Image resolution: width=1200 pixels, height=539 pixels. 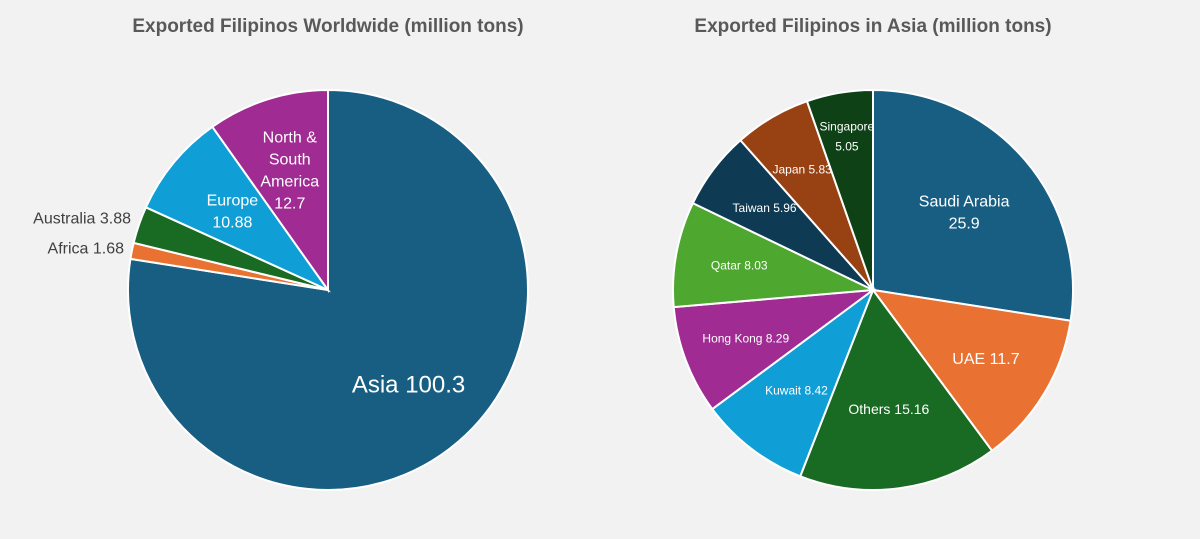 I want to click on pie-slice-uae, so click(x=971, y=370).